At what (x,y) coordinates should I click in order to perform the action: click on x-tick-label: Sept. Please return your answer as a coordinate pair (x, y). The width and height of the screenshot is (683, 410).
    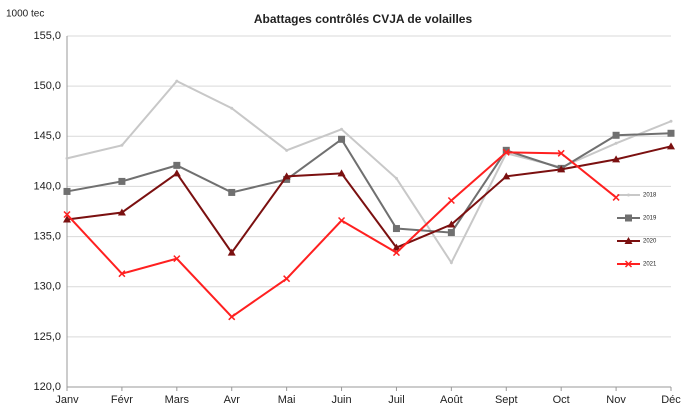
    Looking at the image, I should click on (506, 400).